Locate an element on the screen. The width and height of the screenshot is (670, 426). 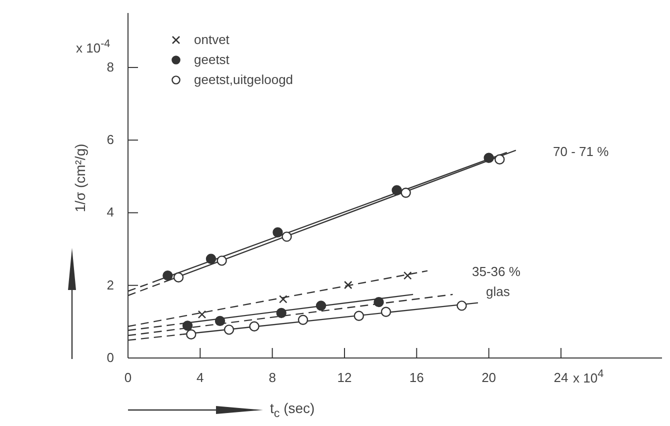
y-tick-label: 4 is located at coordinates (110, 212).